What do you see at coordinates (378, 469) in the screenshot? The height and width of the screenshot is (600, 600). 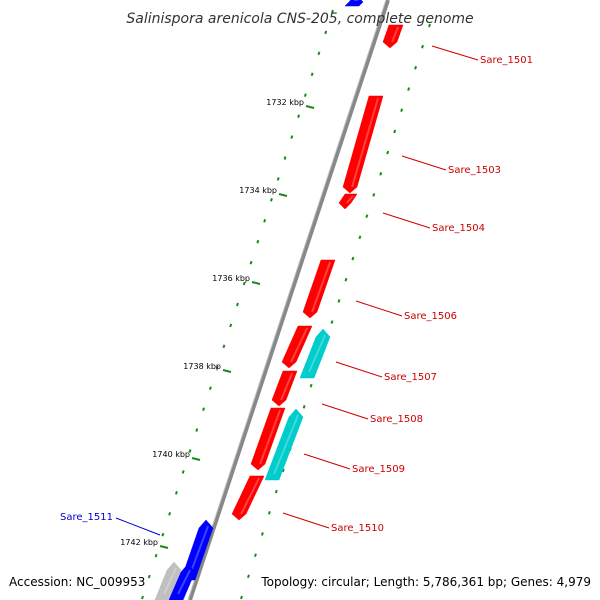 I see `gene-label-sare-1509: Sare_1509` at bounding box center [378, 469].